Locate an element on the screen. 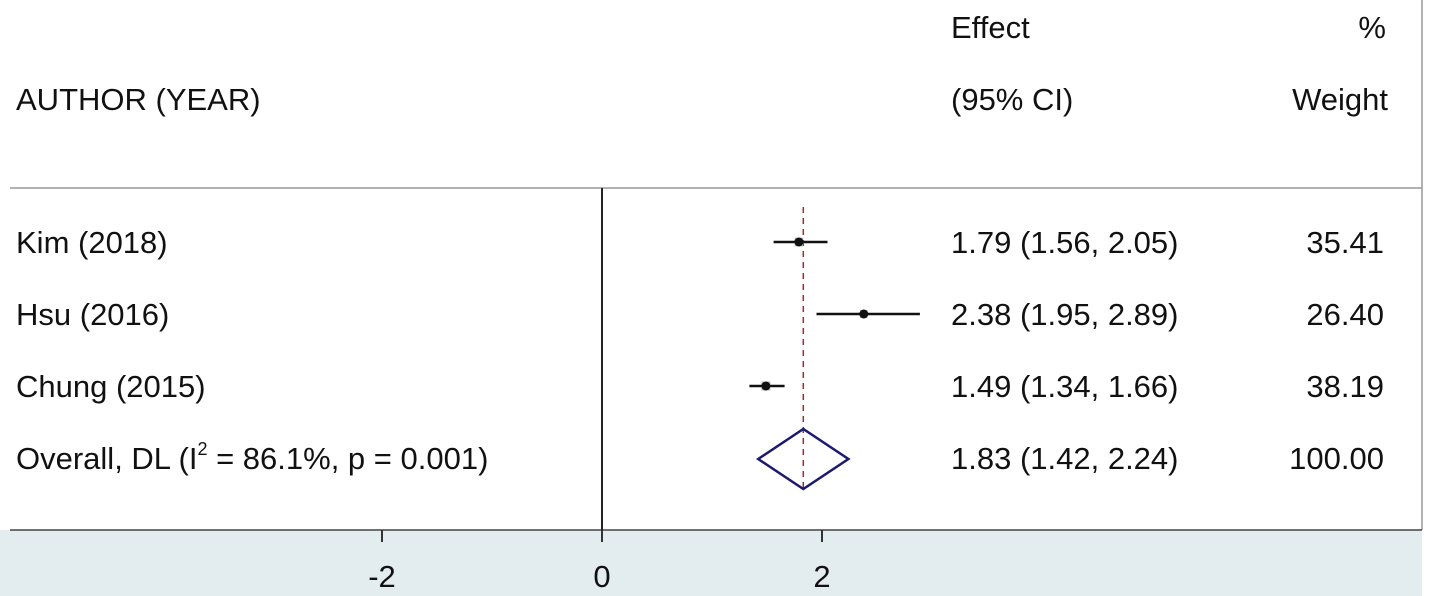  study-label: Kim (2018) is located at coordinates (92, 242).